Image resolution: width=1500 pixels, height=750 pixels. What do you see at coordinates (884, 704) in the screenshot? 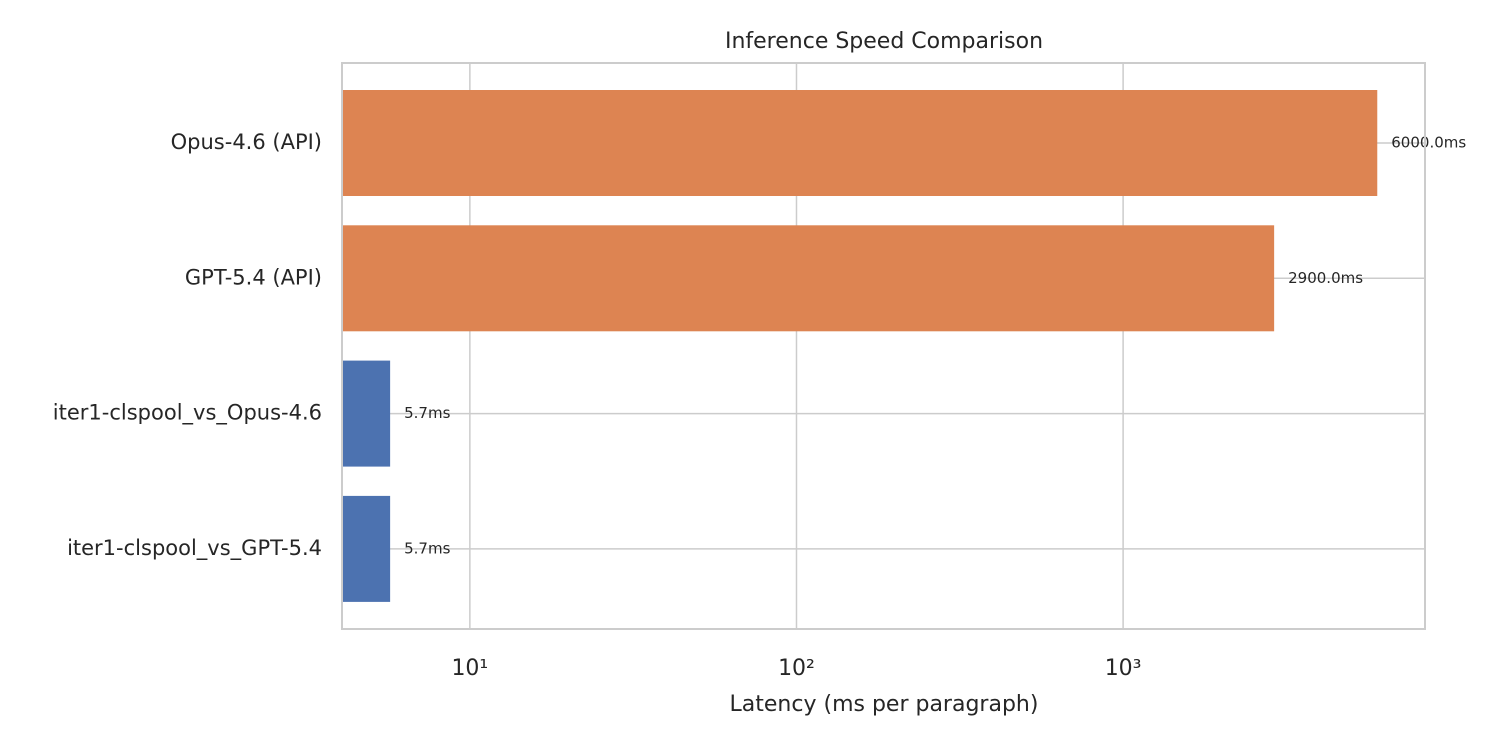
I see `x-axis-label: Latency (ms per paragraph)` at bounding box center [884, 704].